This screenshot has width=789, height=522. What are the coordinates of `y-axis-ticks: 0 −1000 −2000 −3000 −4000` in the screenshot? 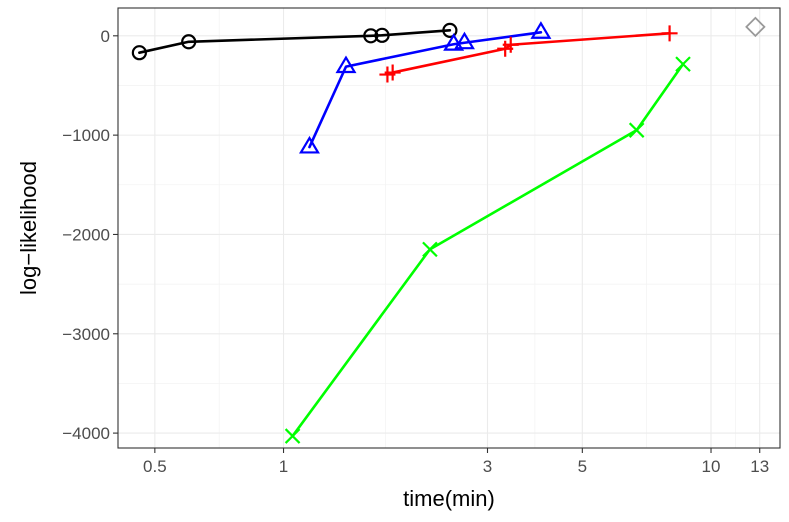 It's located at (90, 235).